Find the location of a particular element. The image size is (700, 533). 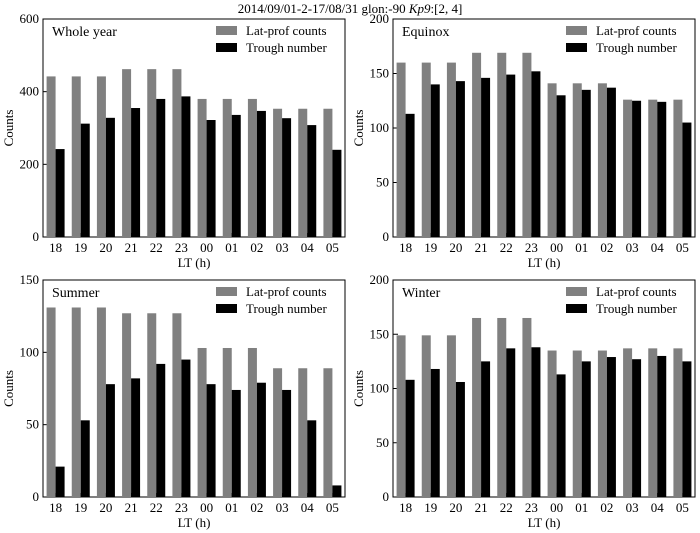

panel-2-x-tick-label: 21 is located at coordinates (481, 247).